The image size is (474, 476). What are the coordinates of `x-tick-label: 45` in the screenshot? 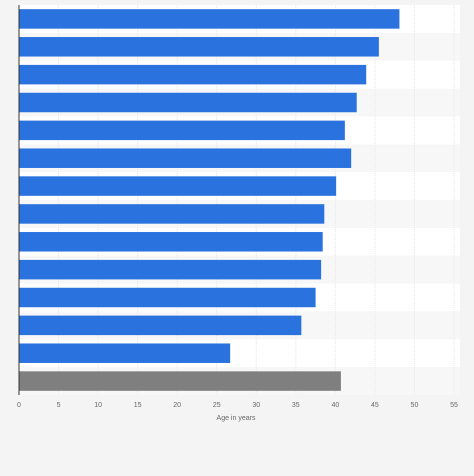 It's located at (375, 405).